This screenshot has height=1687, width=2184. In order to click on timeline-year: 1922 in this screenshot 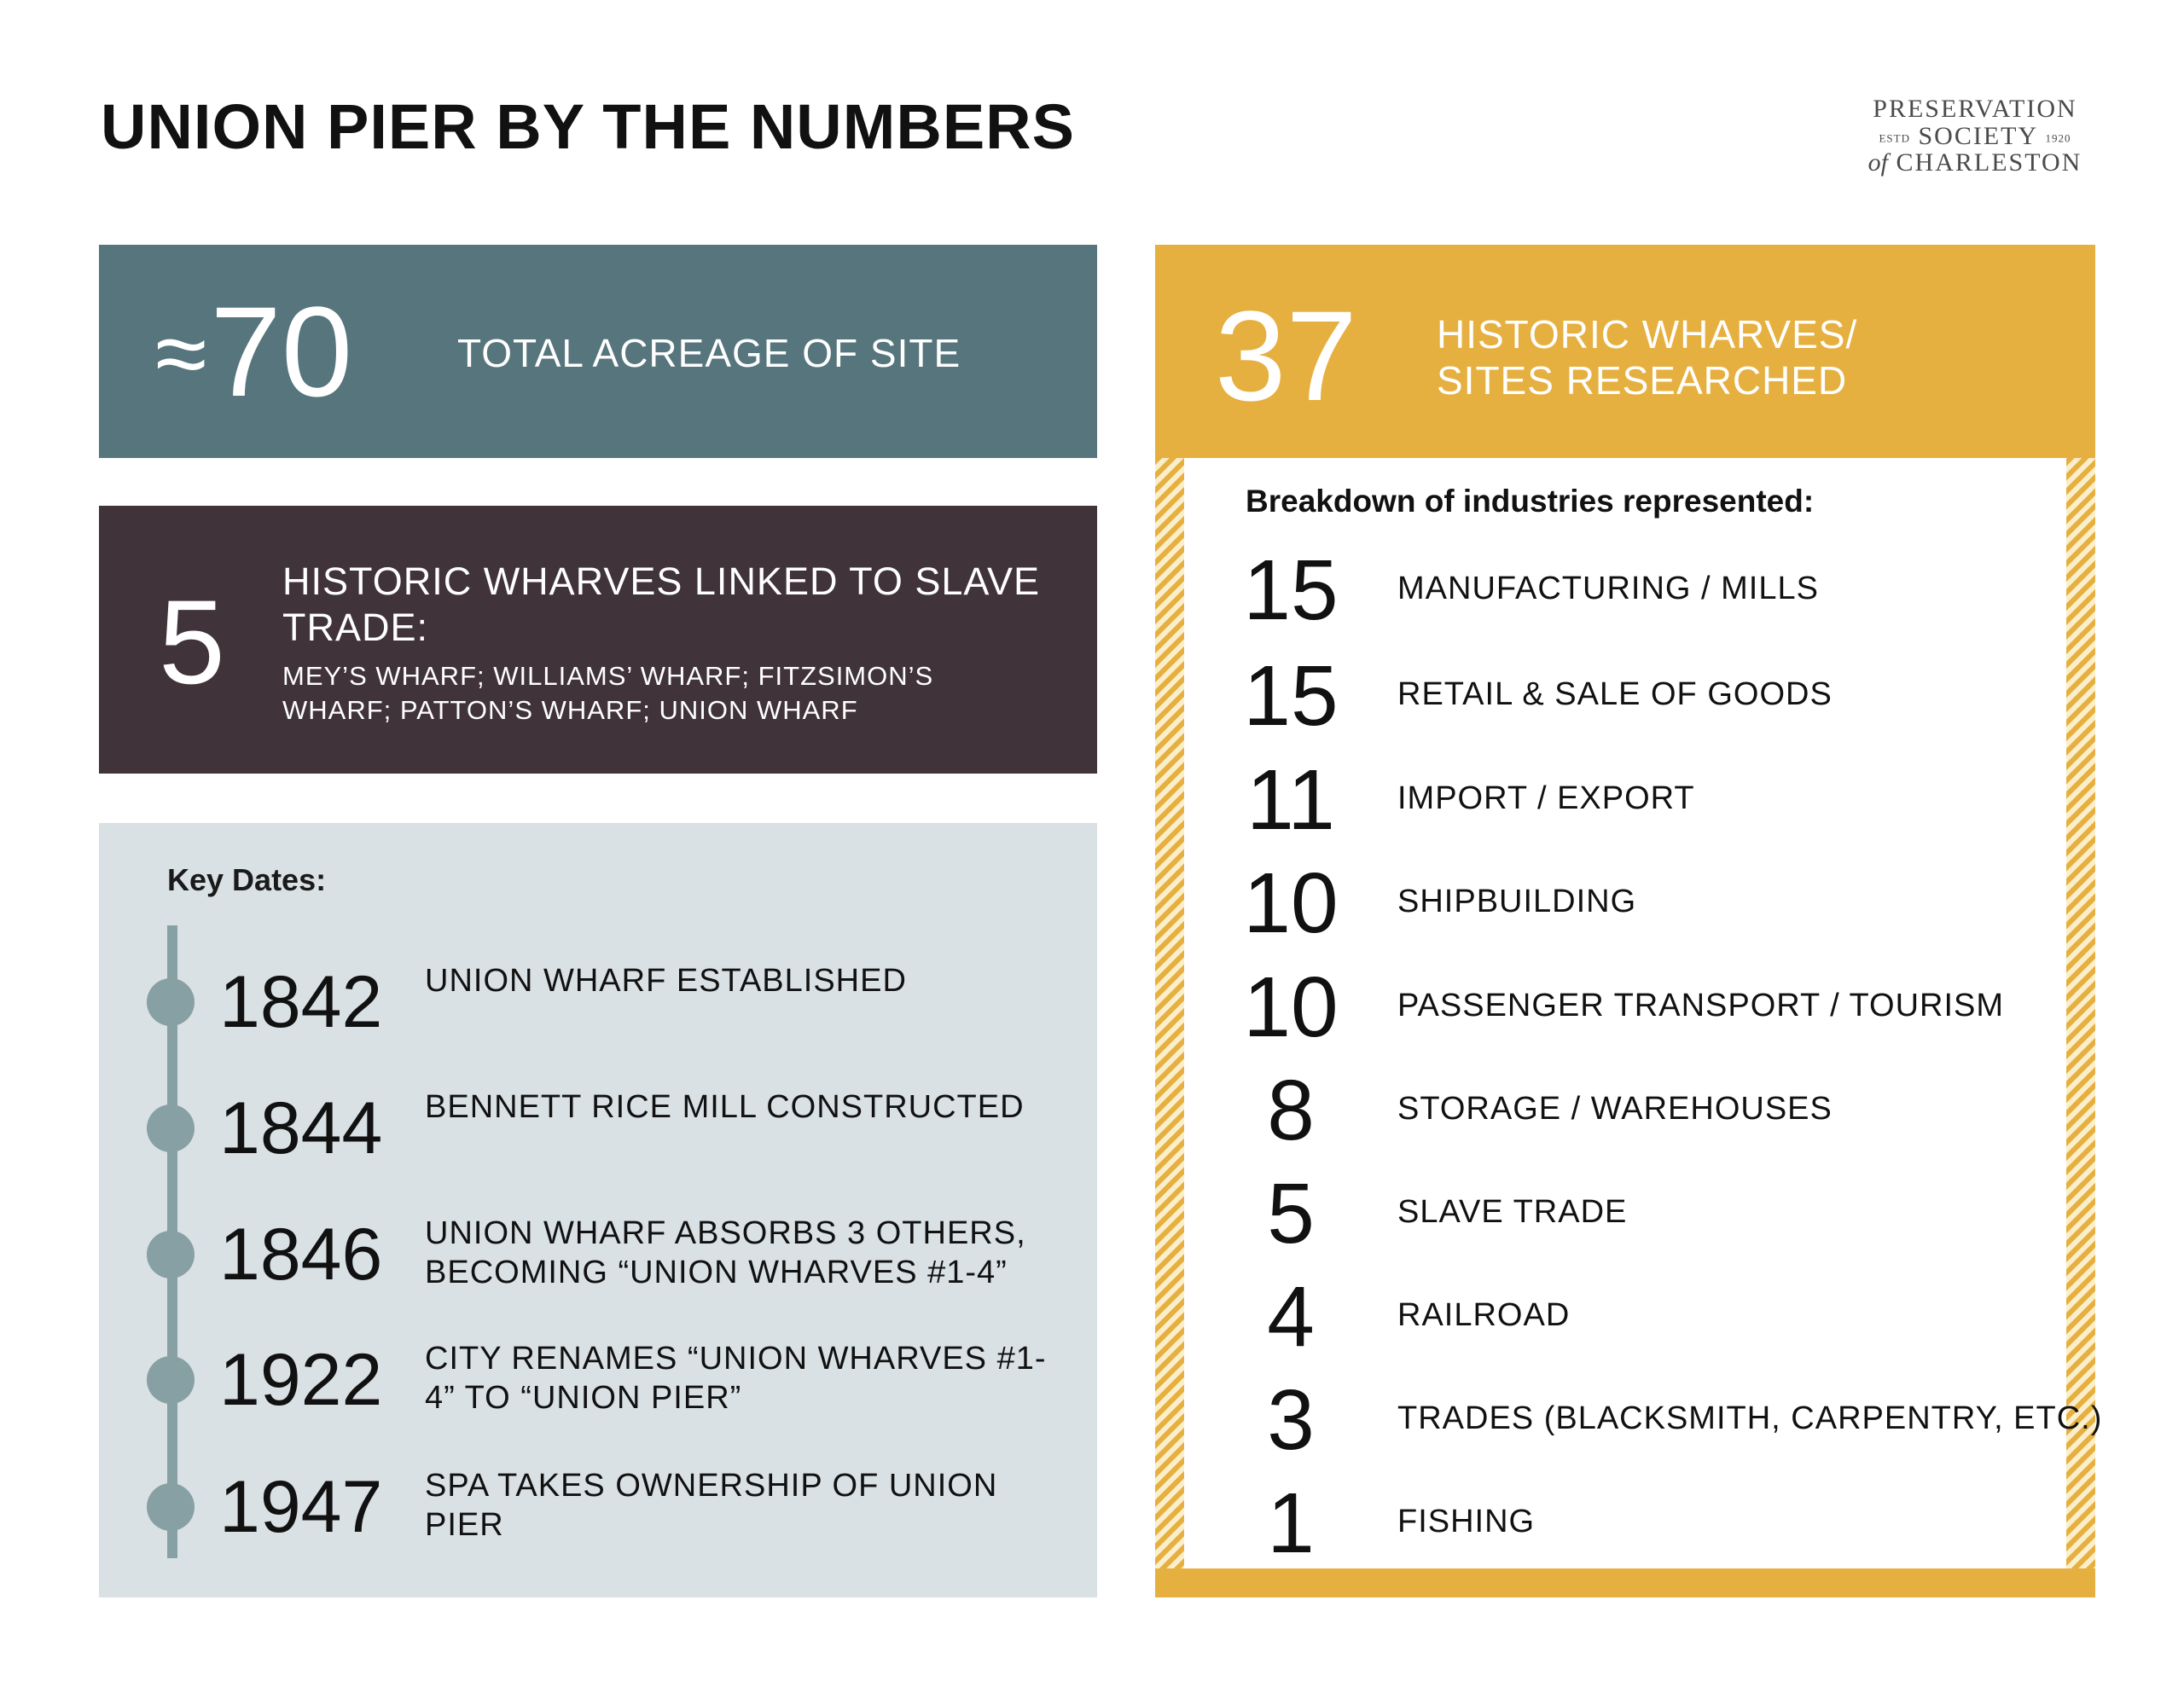, I will do `click(301, 1380)`.